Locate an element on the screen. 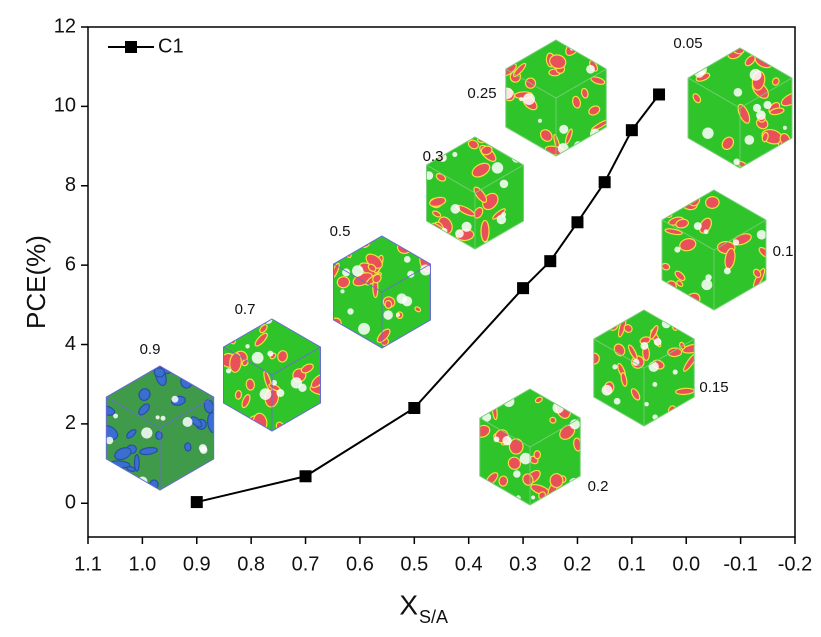 This screenshot has height=637, width=821. cube-label: 0.05 is located at coordinates (687, 43).